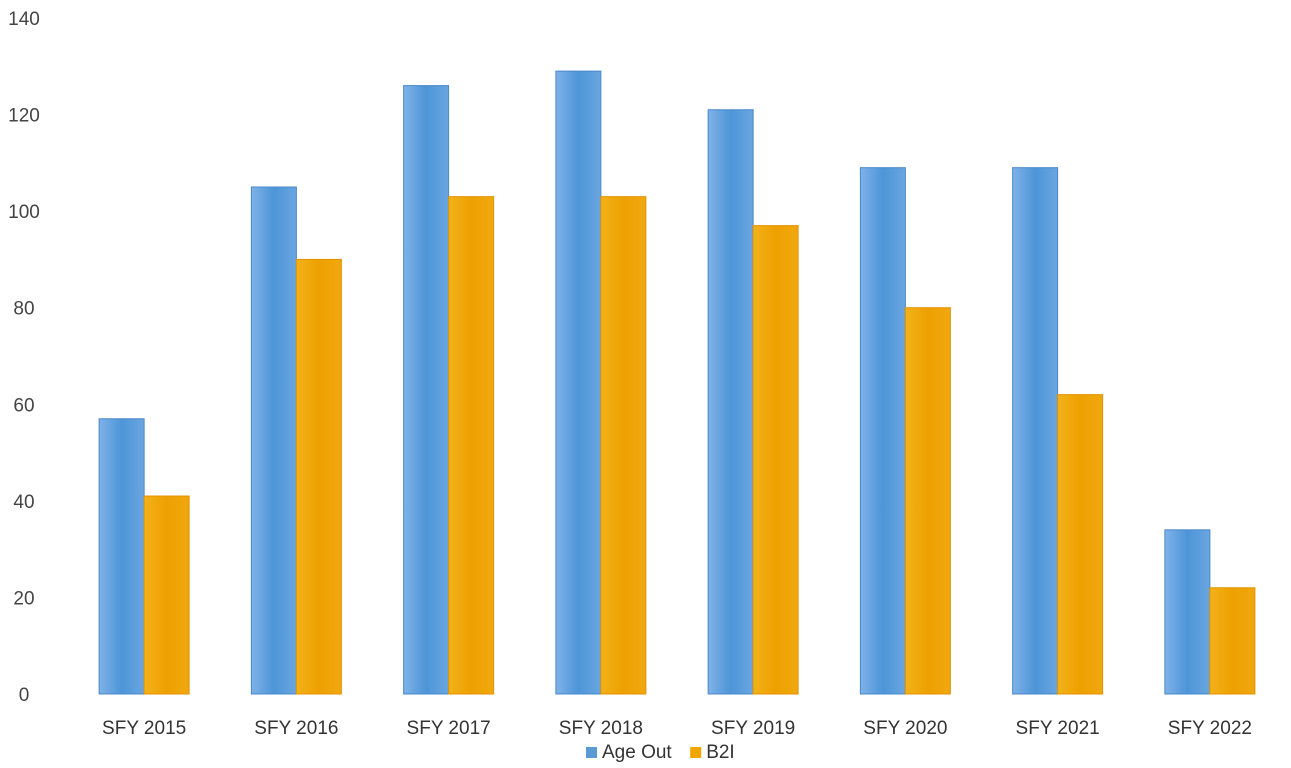 The image size is (1291, 768). I want to click on x-tick-label: SFY 2016, so click(296, 728).